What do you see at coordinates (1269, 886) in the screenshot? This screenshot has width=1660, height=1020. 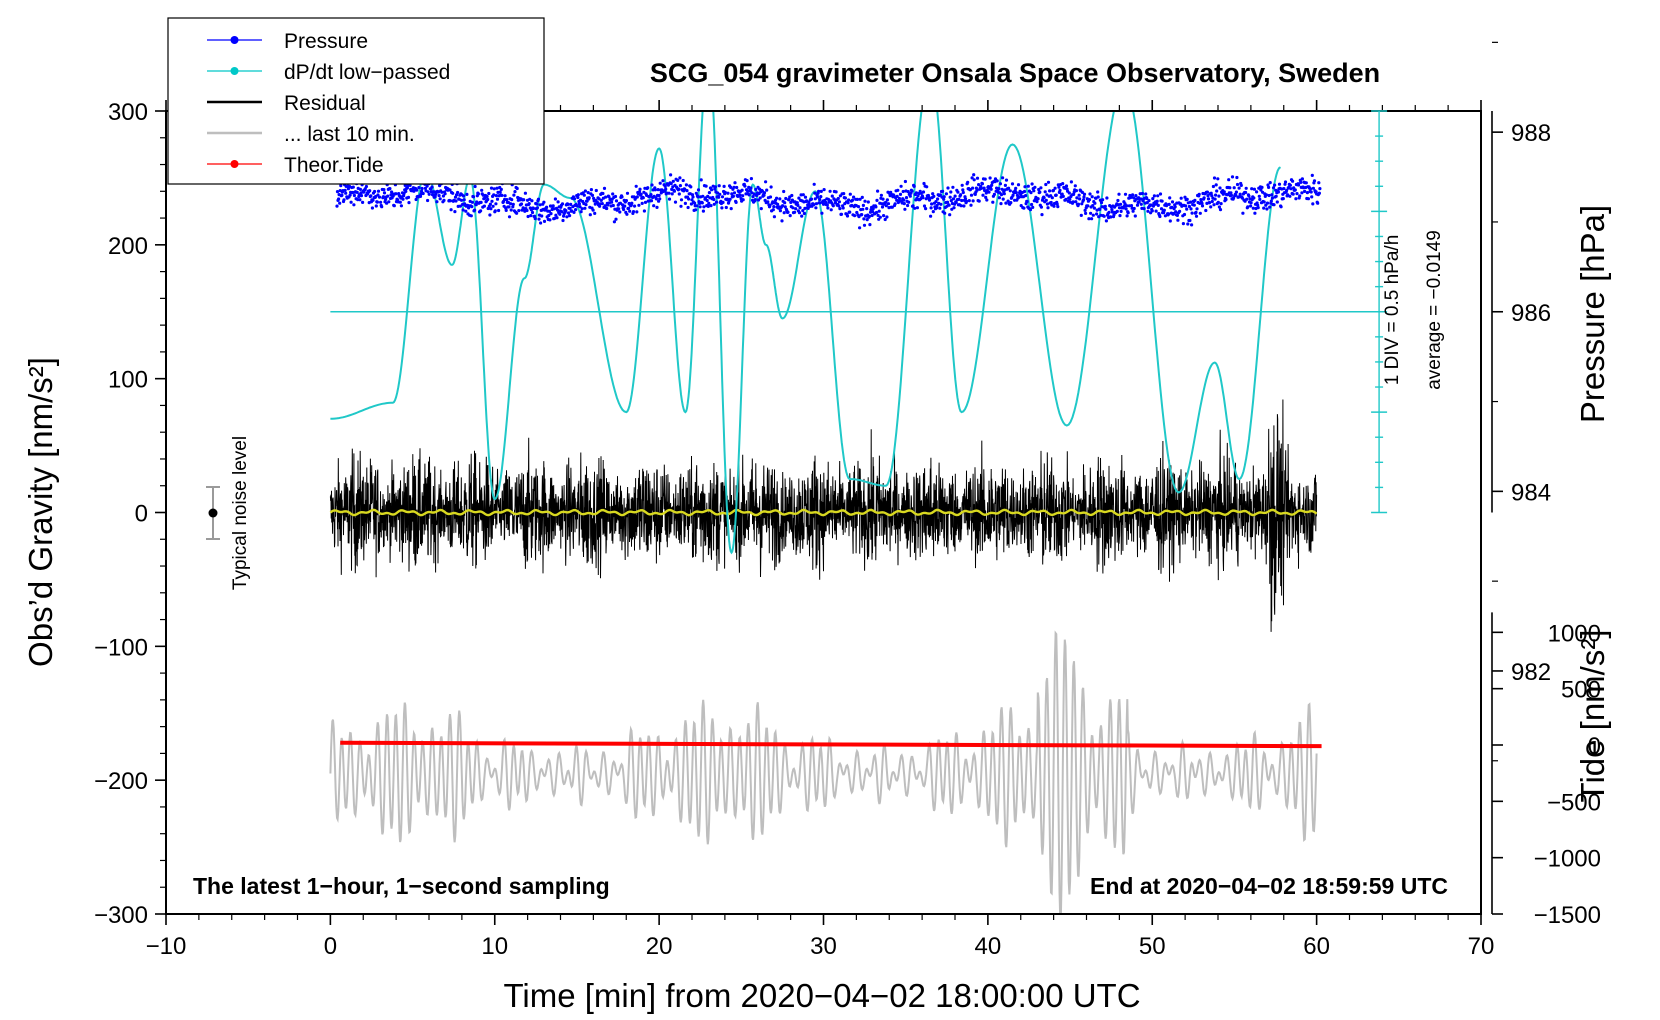 I see `footer-right: End at 2020−04−02 18:59:59 UTC` at bounding box center [1269, 886].